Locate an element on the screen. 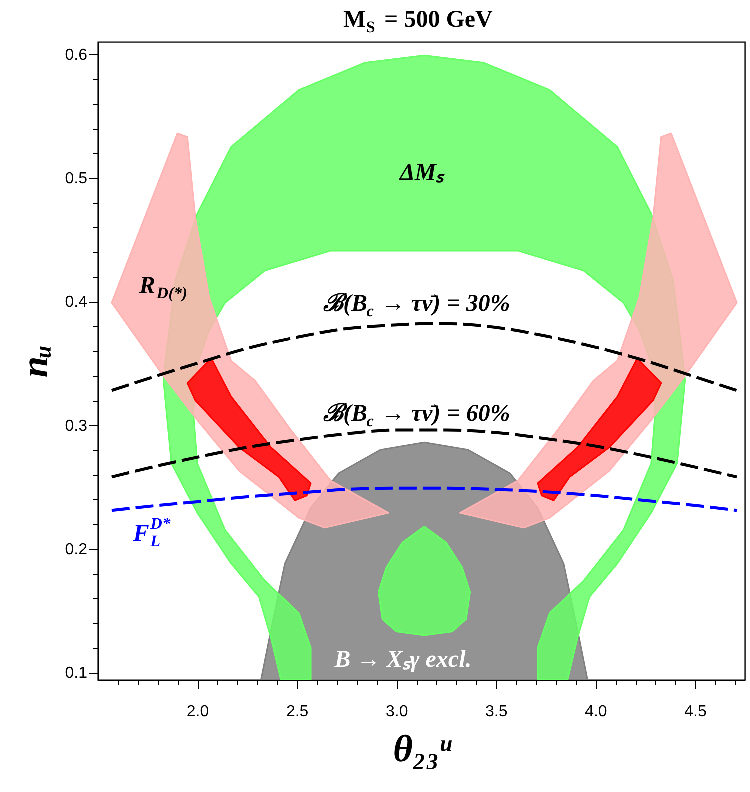 Image resolution: width=750 pixels, height=792 pixels. y-tick-label: 0.6 is located at coordinates (76, 55).